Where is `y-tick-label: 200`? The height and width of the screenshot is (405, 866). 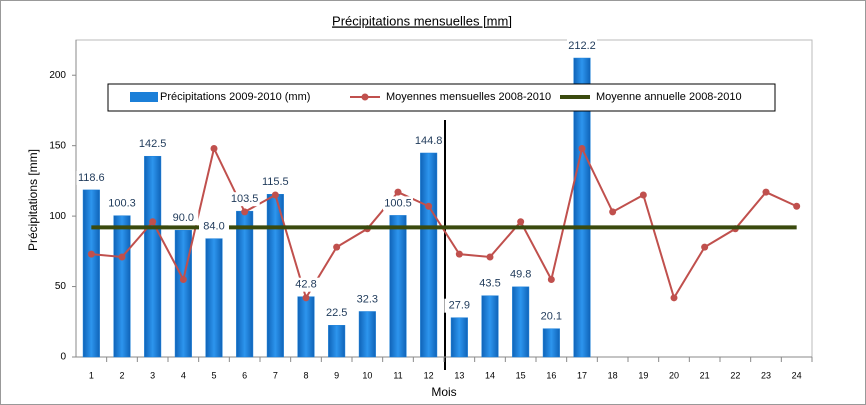 y-tick-label: 200 is located at coordinates (57, 75).